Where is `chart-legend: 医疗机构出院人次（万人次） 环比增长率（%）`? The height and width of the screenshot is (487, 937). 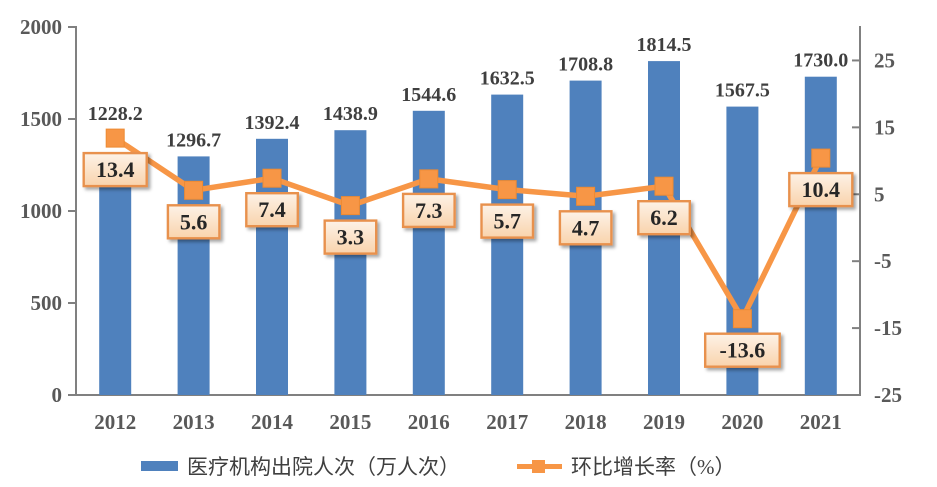
chart-legend: 医疗机构出院人次（万人次） 环比增长率（%） is located at coordinates (468, 464).